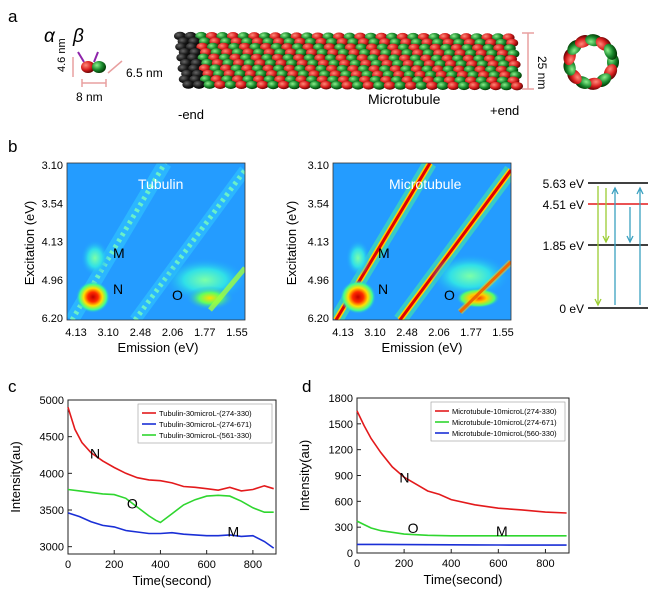 This screenshot has height=594, width=648. Describe the element at coordinates (571, 309) in the screenshot. I see `level-label-0: 0 eV` at that location.